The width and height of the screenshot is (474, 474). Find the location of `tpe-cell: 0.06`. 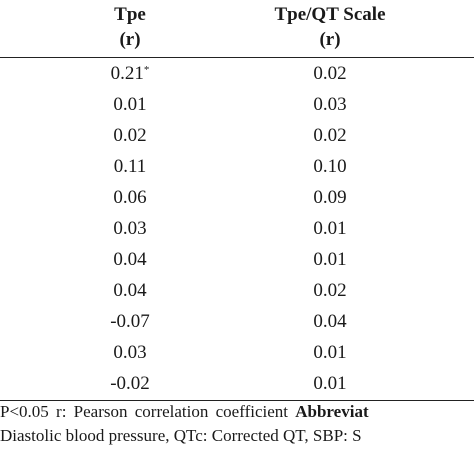

tpe-cell: 0.06 is located at coordinates (130, 197).